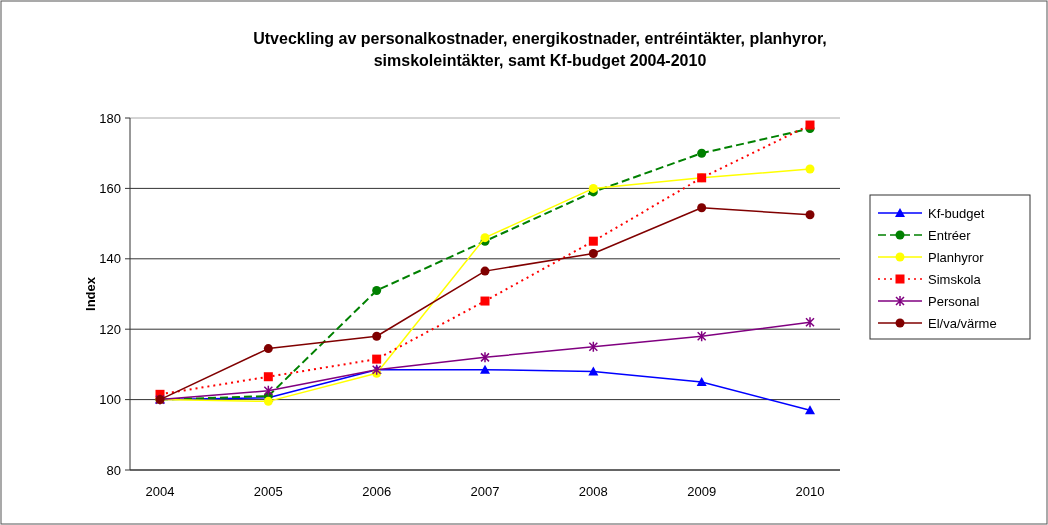  Describe the element at coordinates (540, 49) in the screenshot. I see `chart-title: Utveckling av personalkostnader, energikostnader, entréintäkter, planhyror, simskoleintäkter, samt Kf-budget 2004-2010` at that location.